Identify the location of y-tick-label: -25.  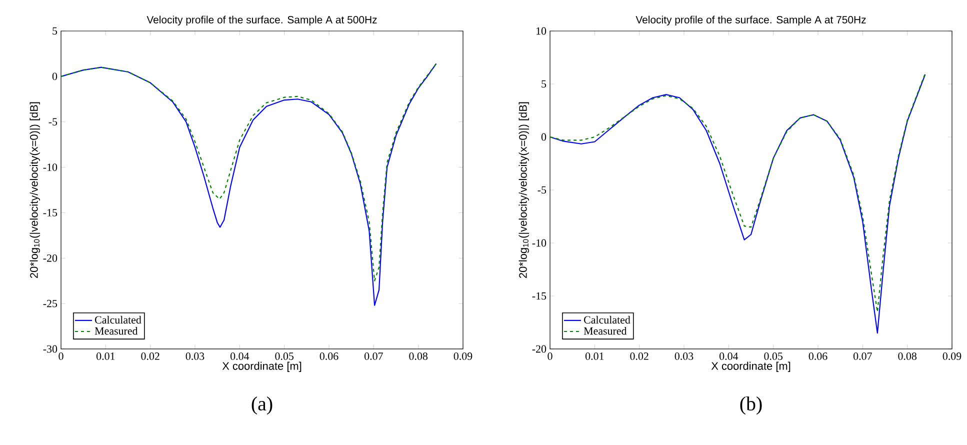
(50, 304).